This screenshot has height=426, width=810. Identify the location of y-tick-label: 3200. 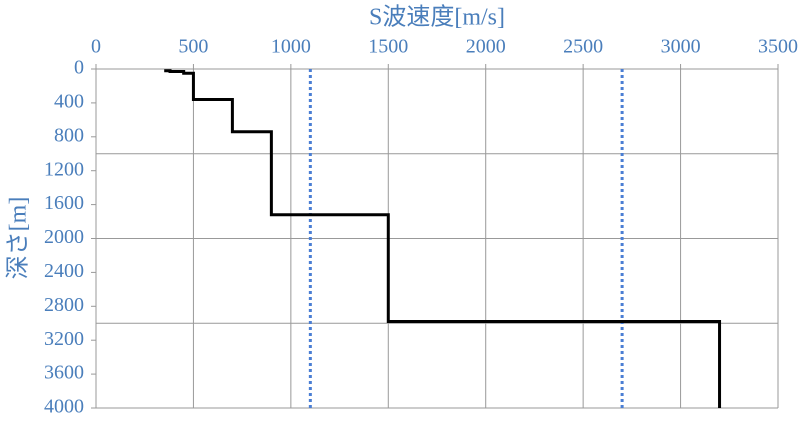
(64, 339).